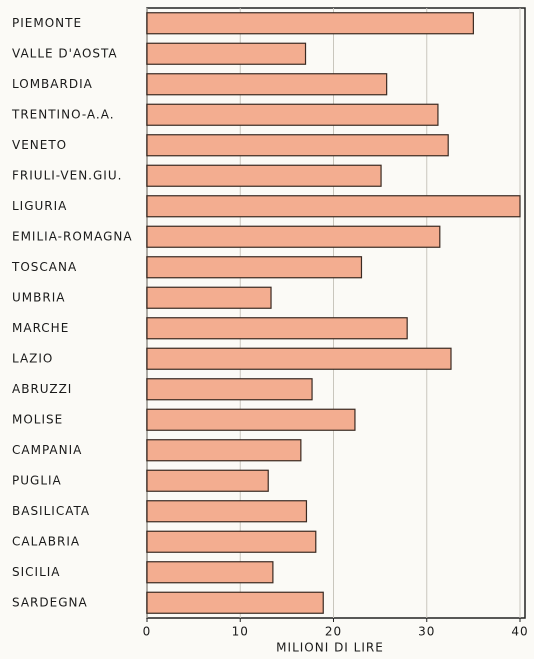 The width and height of the screenshot is (534, 659). What do you see at coordinates (330, 648) in the screenshot?
I see `x-axis-label: MILIONI DI LIRE` at bounding box center [330, 648].